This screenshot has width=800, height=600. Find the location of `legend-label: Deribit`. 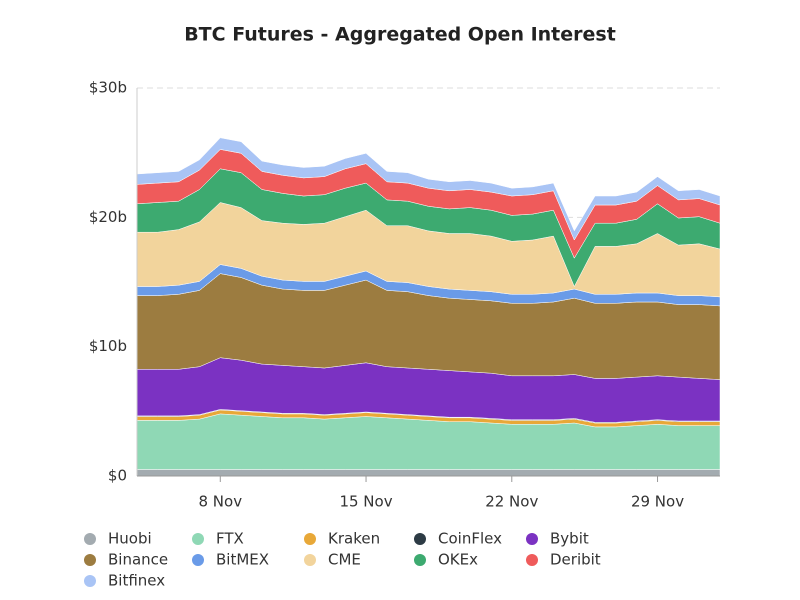

legend-label: Deribit is located at coordinates (575, 560).